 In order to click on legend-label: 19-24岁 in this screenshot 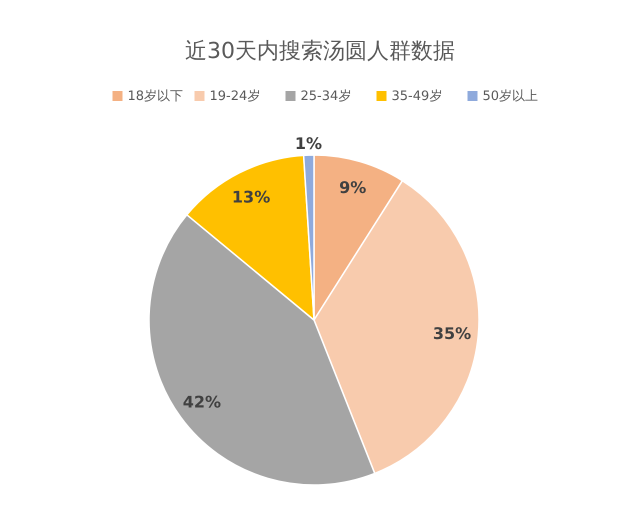, I will do `click(235, 96)`.